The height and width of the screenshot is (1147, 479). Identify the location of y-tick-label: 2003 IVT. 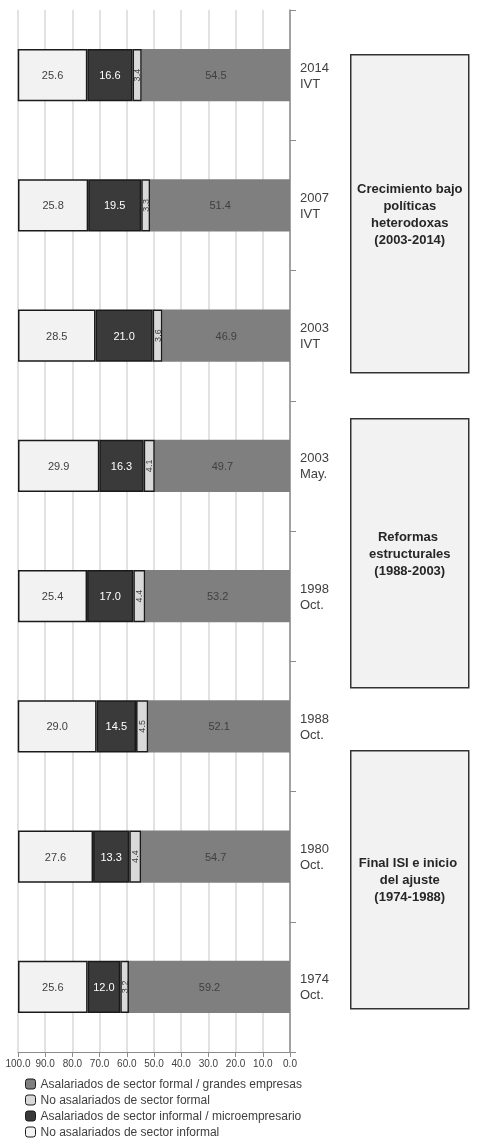
(314, 336).